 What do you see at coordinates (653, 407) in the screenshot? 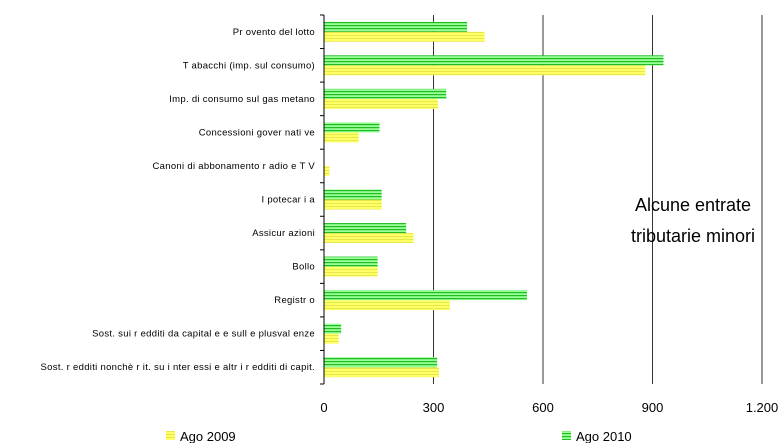
I see `x-tick-label-3: 900` at bounding box center [653, 407].